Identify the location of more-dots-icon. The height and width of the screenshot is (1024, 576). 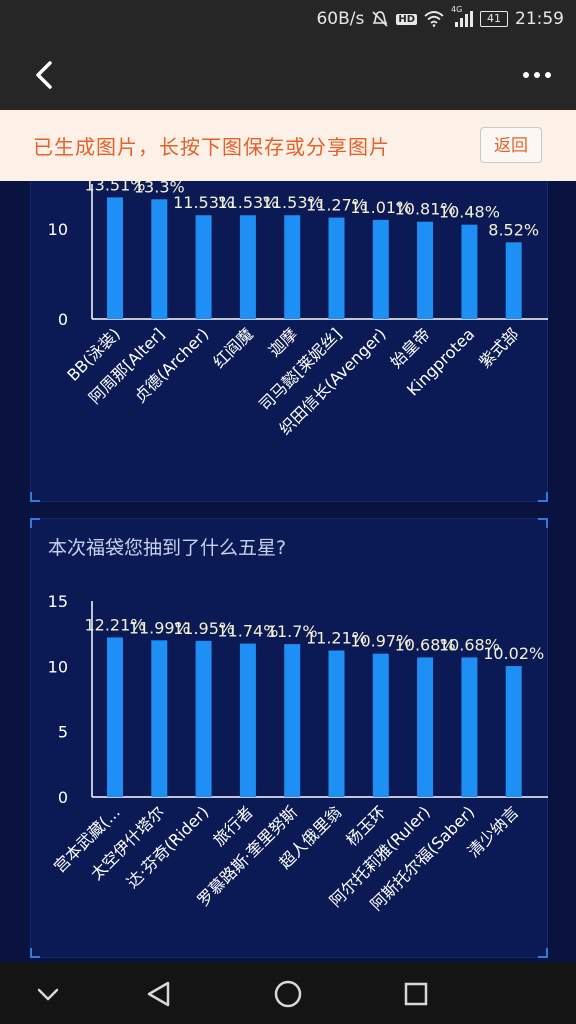
(537, 75).